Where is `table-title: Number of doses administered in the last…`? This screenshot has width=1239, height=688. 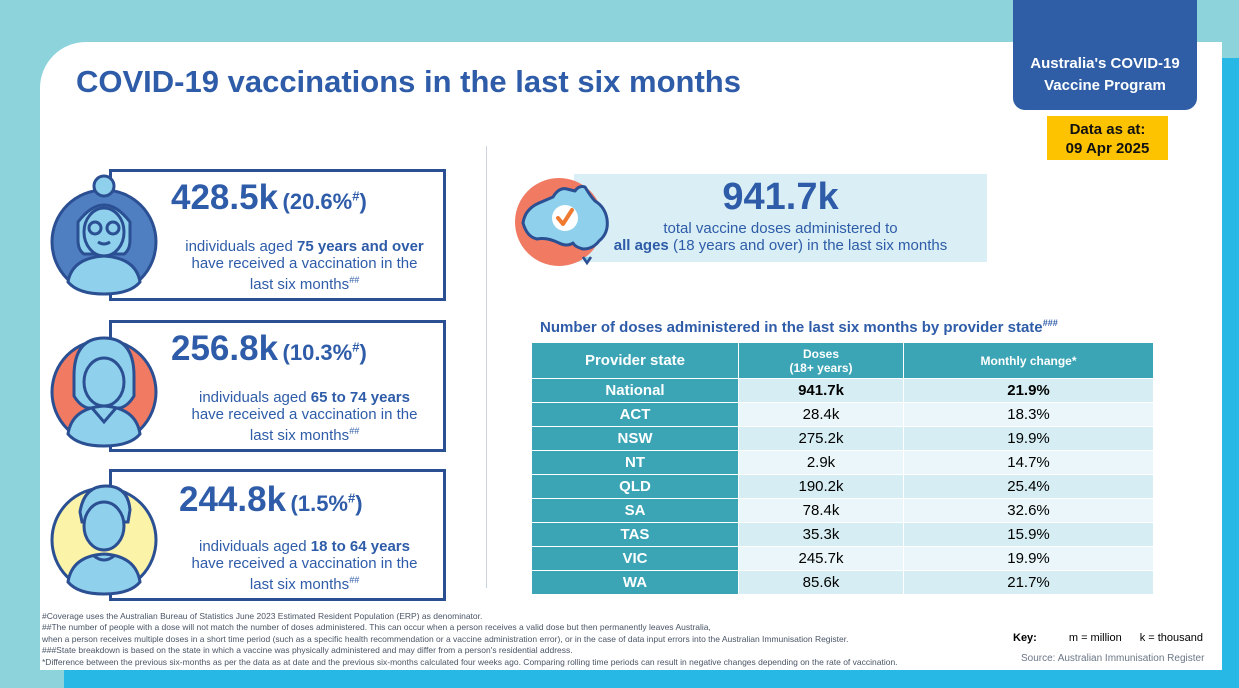 table-title: Number of doses administered in the last… is located at coordinates (799, 327).